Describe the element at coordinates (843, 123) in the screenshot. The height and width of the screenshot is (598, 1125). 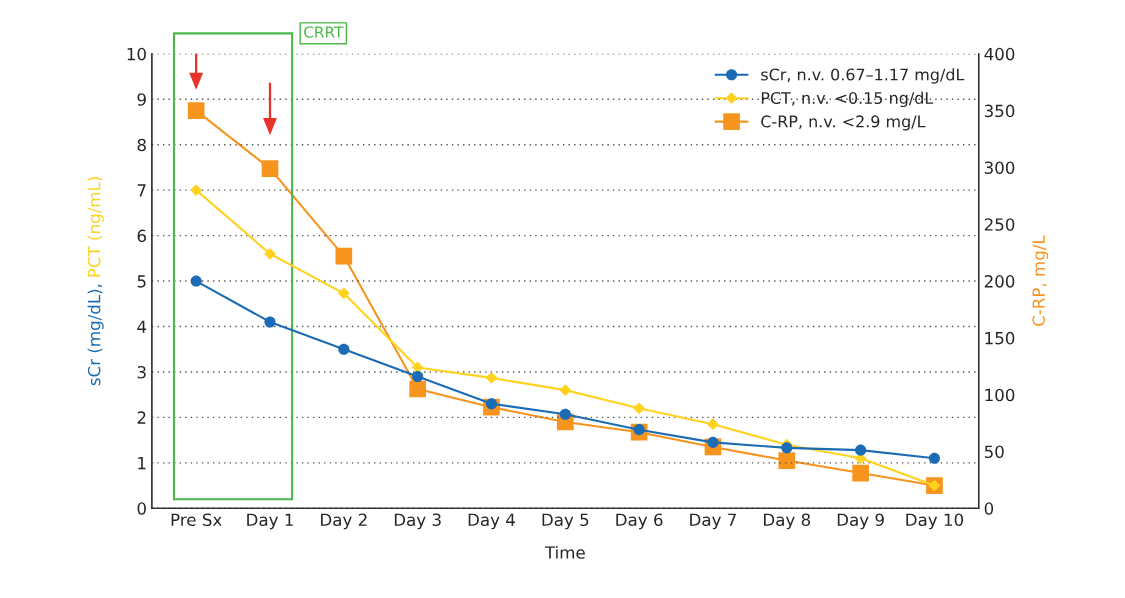
I see `legend-label: C-RP, n.v. <2.9 mg/L` at that location.